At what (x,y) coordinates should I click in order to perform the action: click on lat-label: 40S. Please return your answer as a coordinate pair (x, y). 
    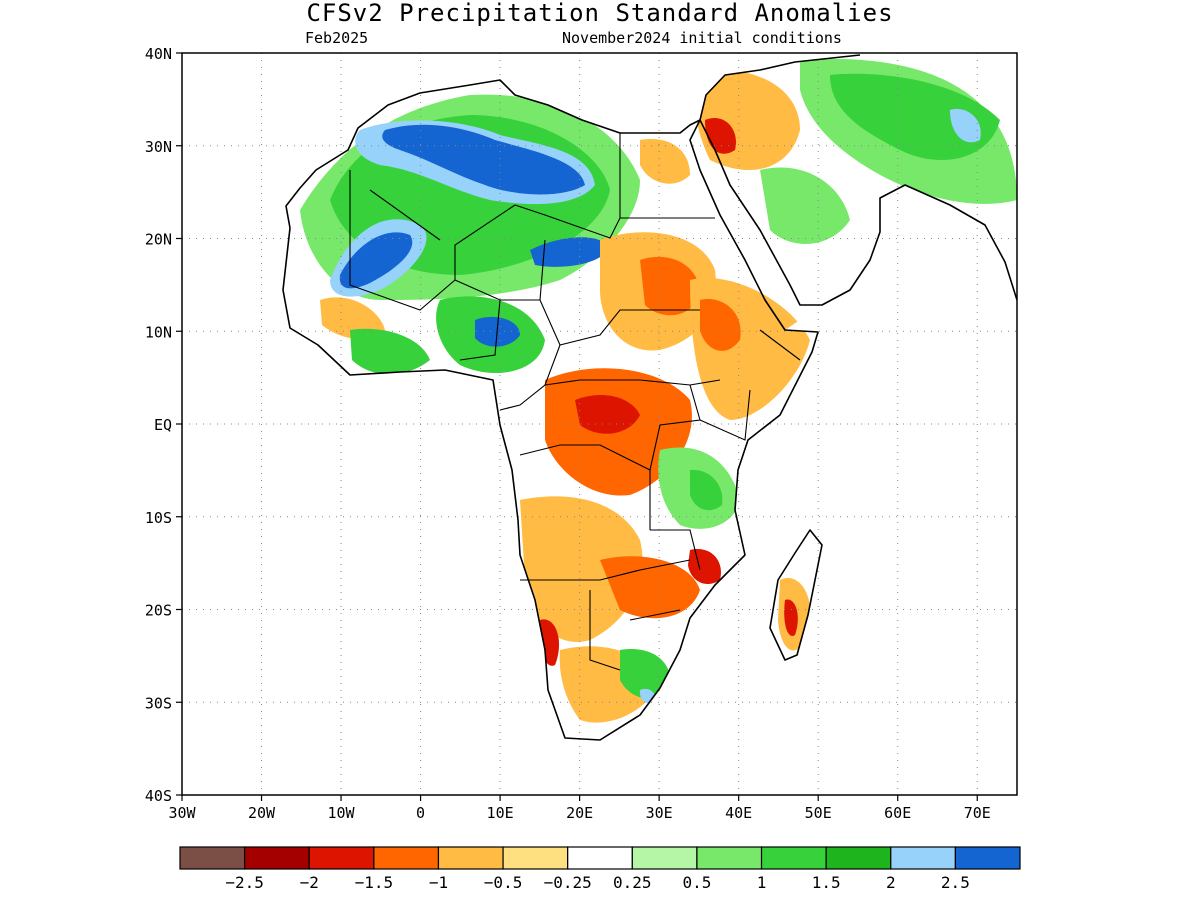
    Looking at the image, I should click on (158, 796).